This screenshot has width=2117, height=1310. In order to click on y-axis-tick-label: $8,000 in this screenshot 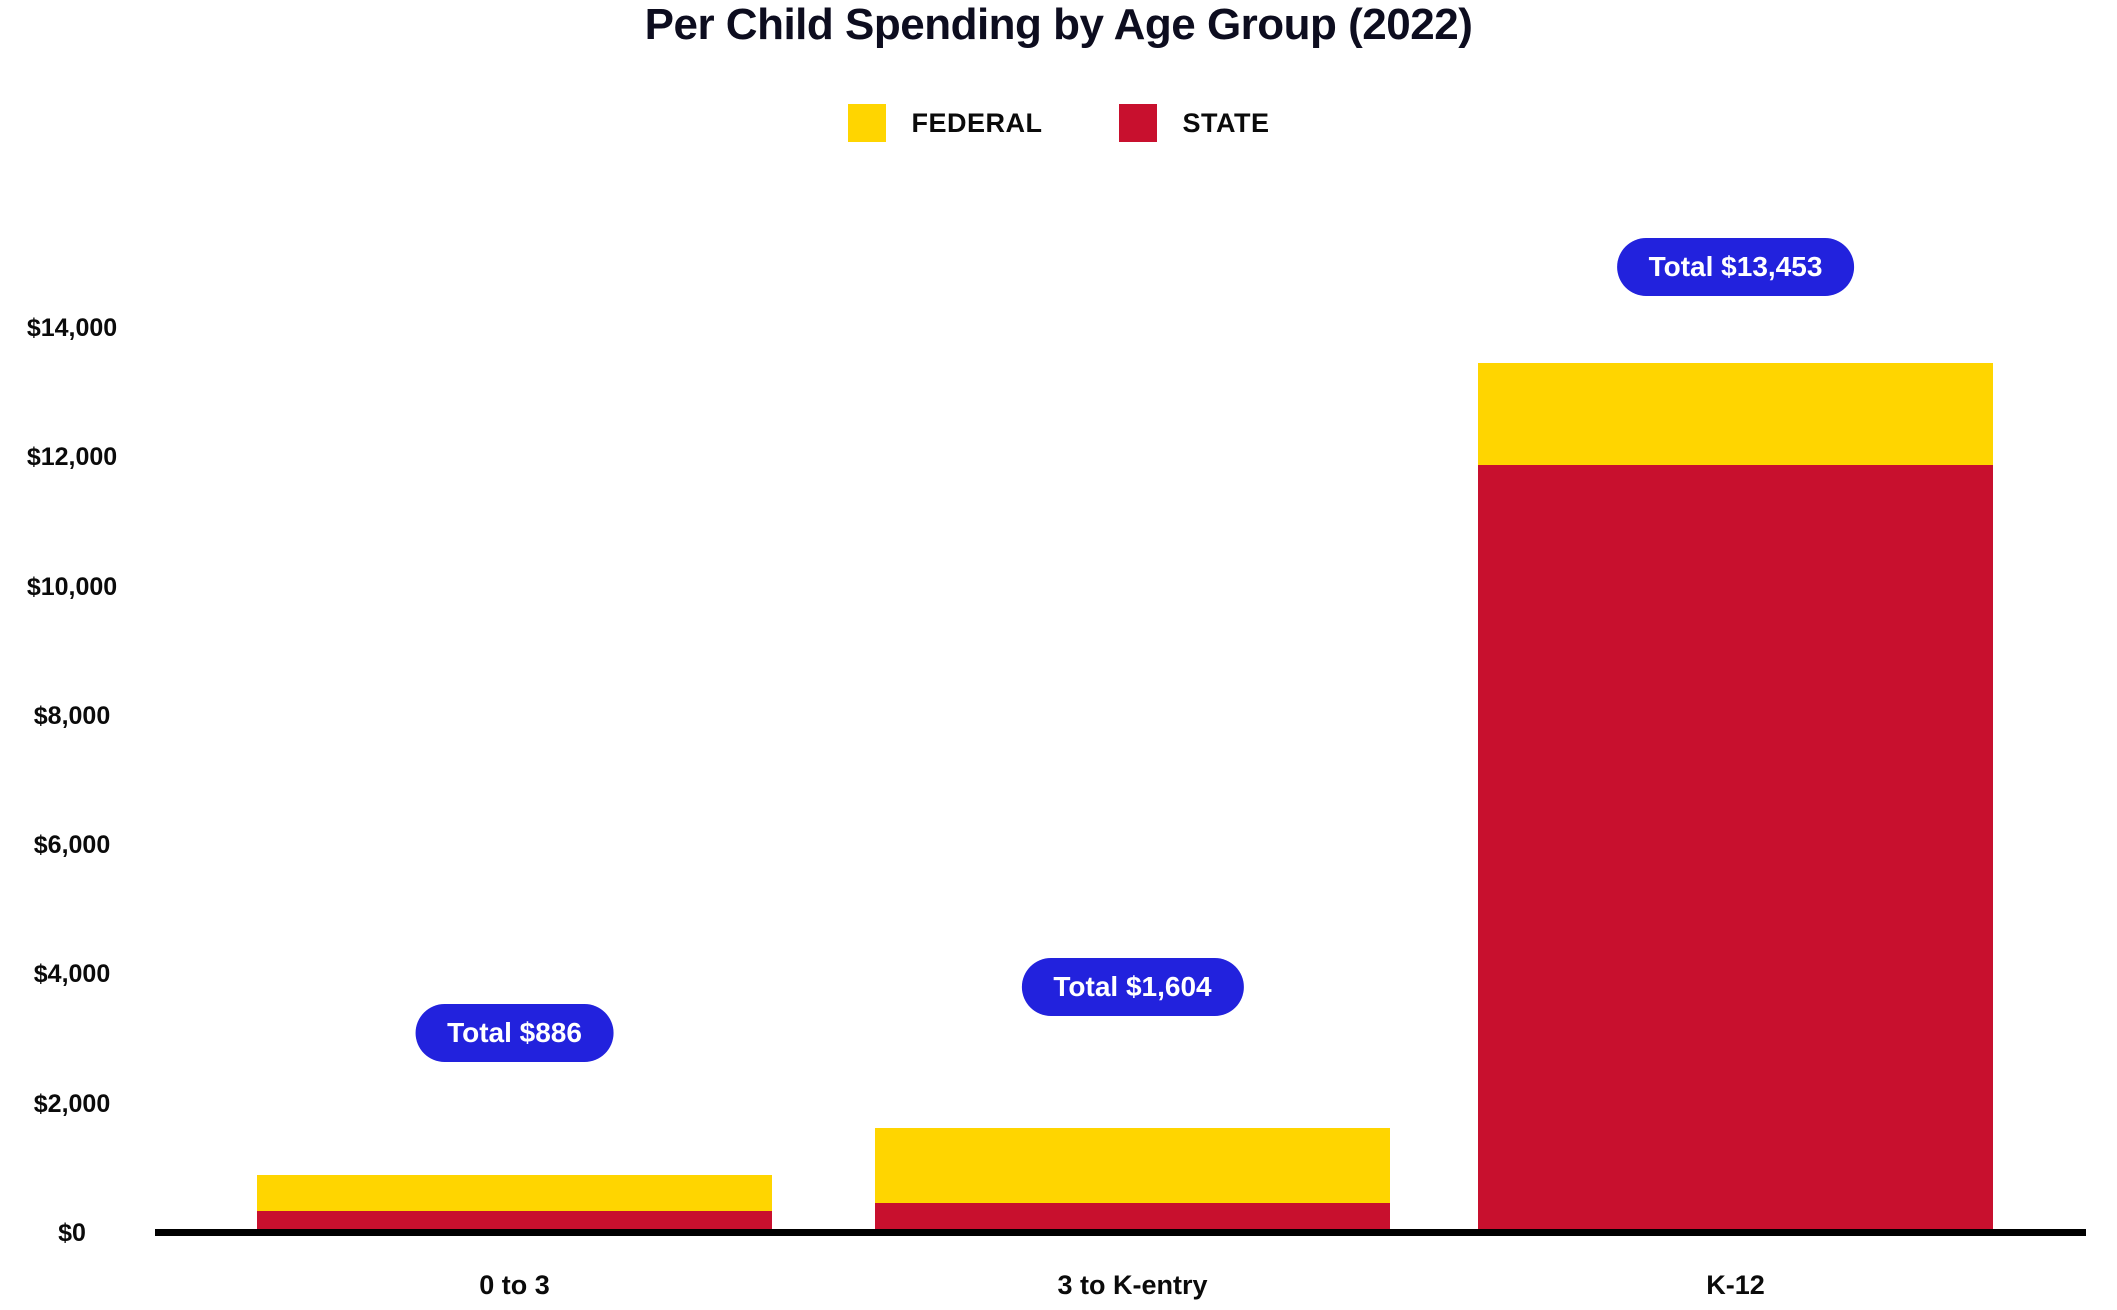, I will do `click(72, 715)`.